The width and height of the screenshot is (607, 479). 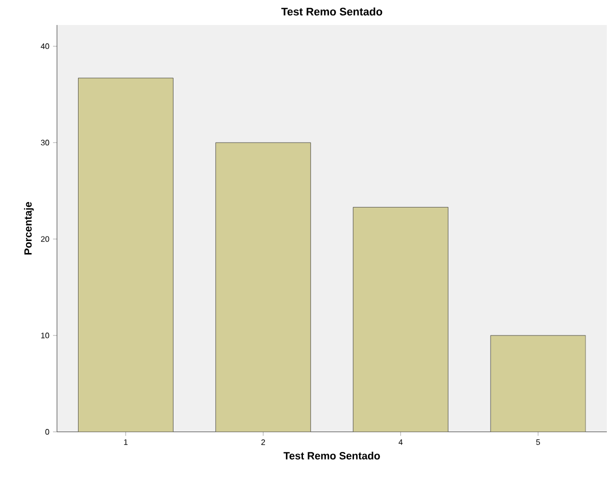 What do you see at coordinates (331, 12) in the screenshot?
I see `chart-title: Test Remo Sentado` at bounding box center [331, 12].